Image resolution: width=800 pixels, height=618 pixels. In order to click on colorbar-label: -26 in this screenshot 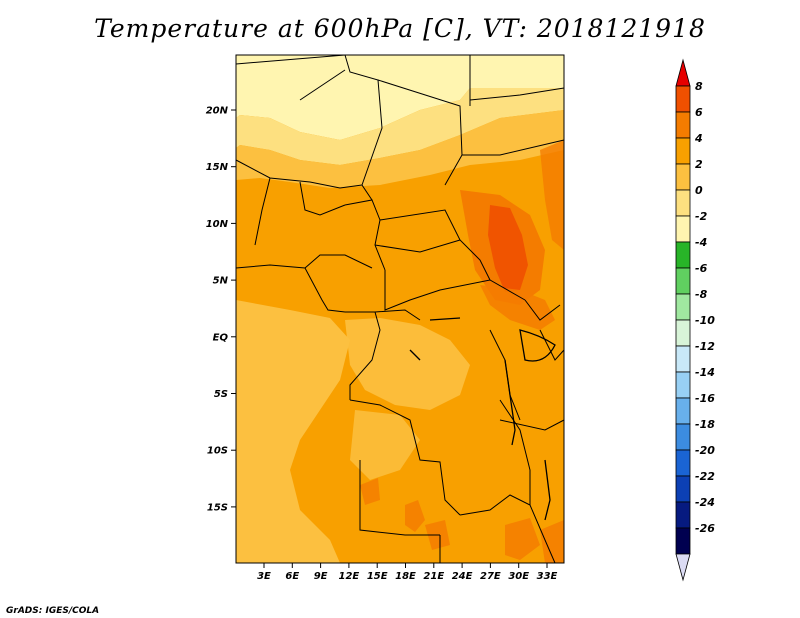, I will do `click(705, 528)`.